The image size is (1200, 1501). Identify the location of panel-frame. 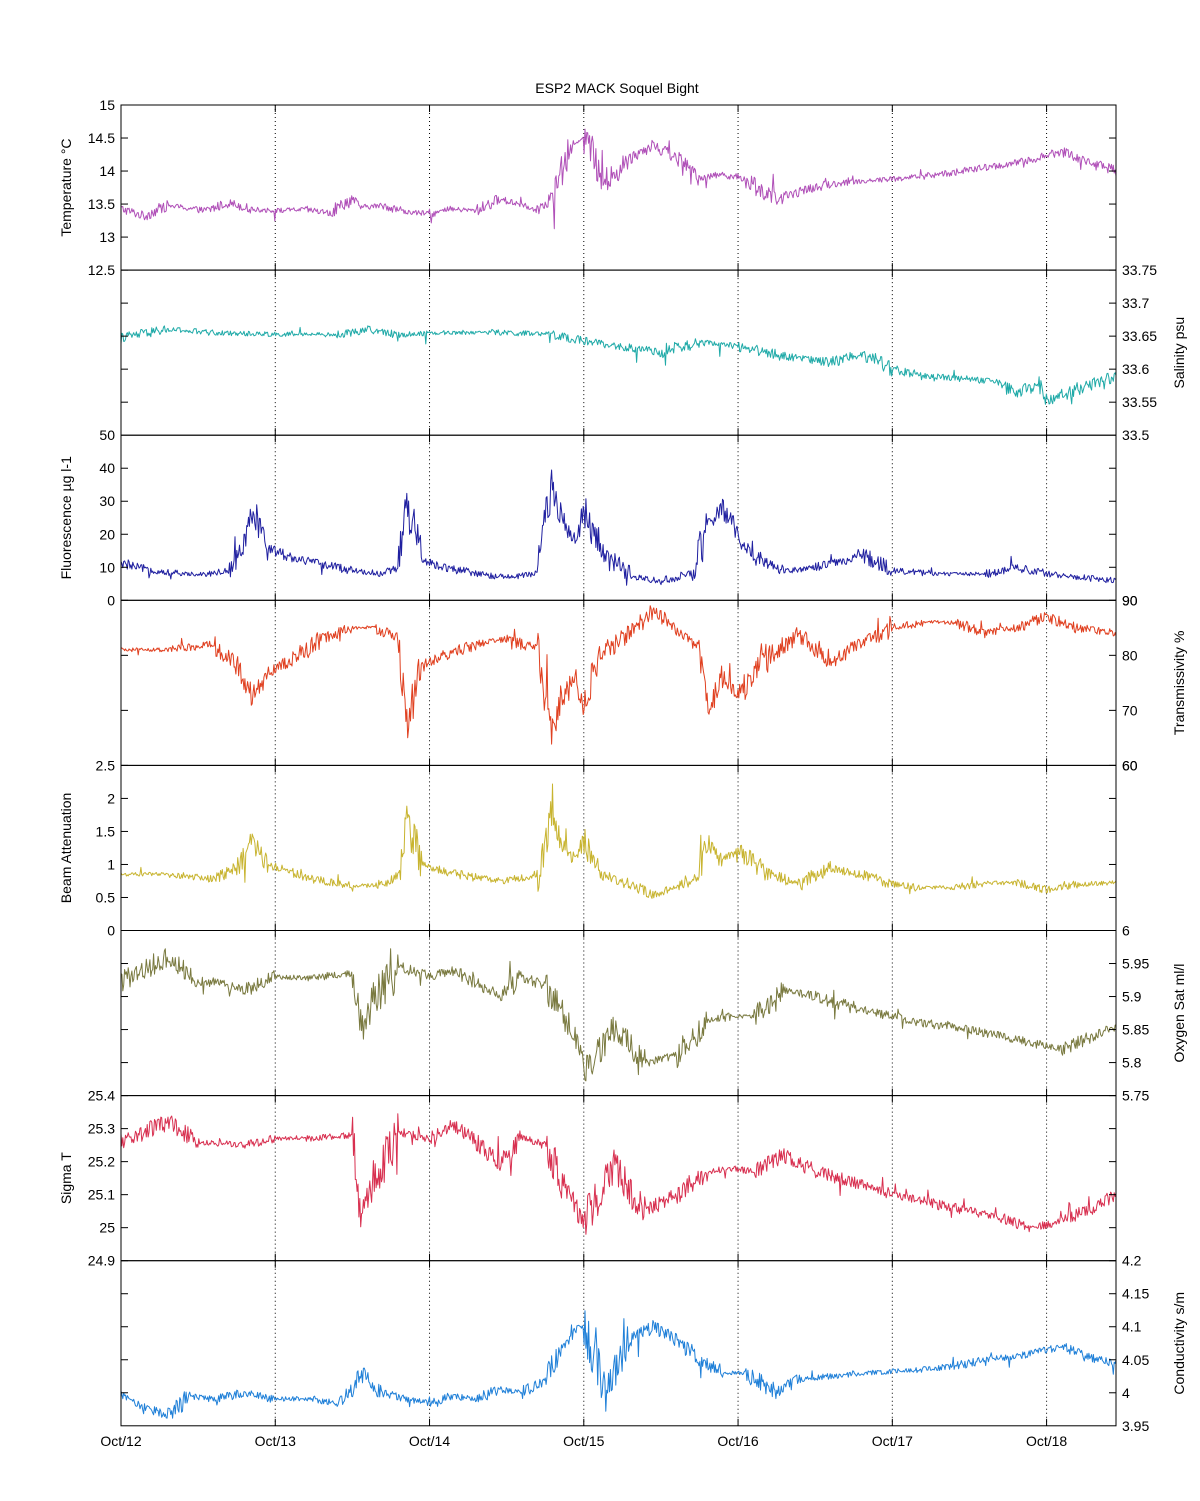
(618, 1343).